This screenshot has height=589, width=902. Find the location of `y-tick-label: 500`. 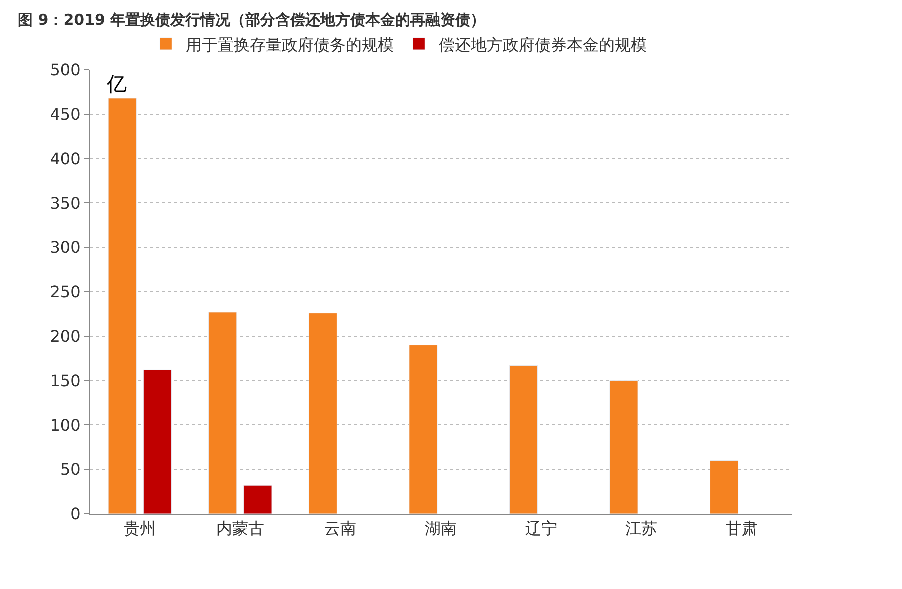

y-tick-label: 500 is located at coordinates (65, 70).